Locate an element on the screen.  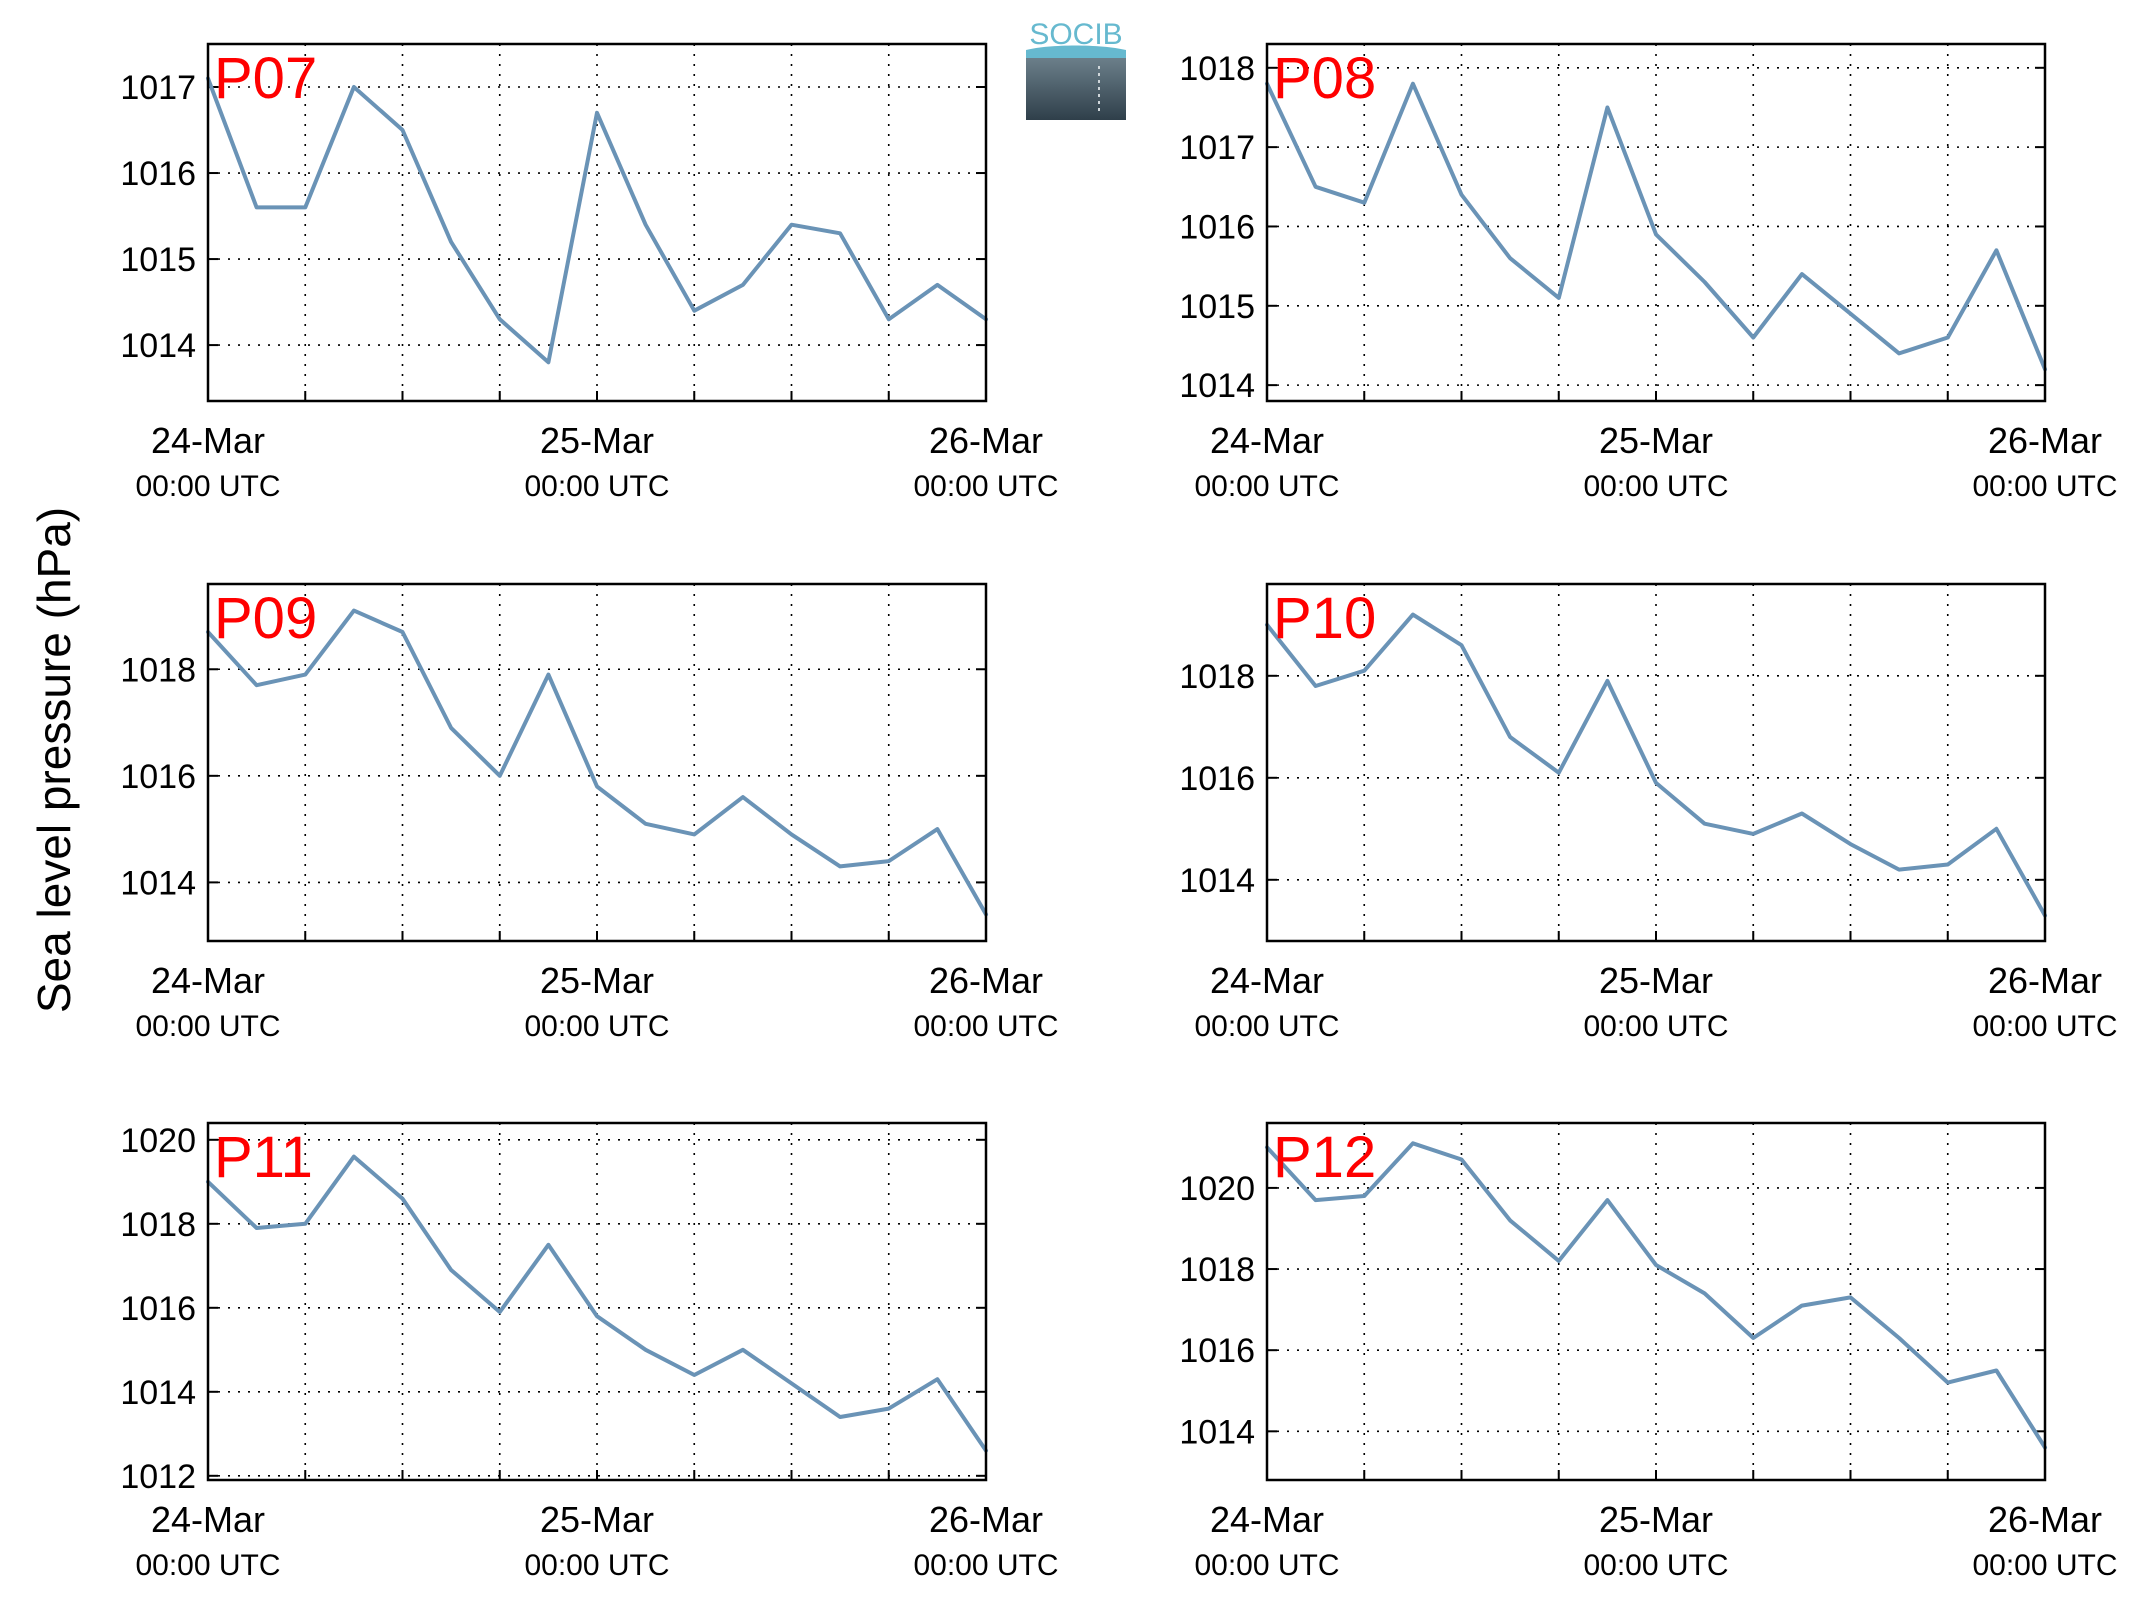
logo-text: SOCIB is located at coordinates (1075, 34).